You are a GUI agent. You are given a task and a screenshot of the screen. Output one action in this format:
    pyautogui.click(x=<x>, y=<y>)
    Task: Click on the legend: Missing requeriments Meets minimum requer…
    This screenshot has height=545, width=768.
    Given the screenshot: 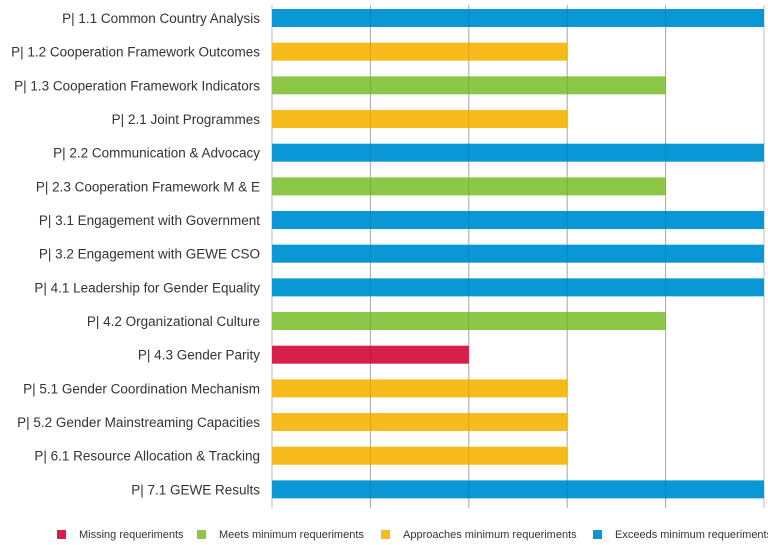 What is the action you would take?
    pyautogui.click(x=412, y=535)
    